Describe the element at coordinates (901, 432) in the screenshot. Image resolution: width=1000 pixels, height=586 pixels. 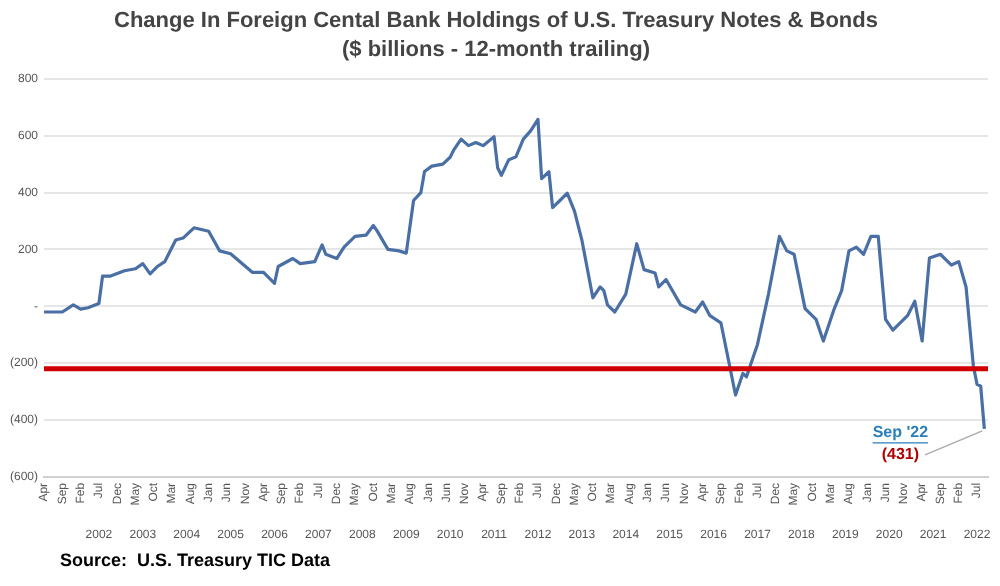
I see `annotation: Sep '22` at that location.